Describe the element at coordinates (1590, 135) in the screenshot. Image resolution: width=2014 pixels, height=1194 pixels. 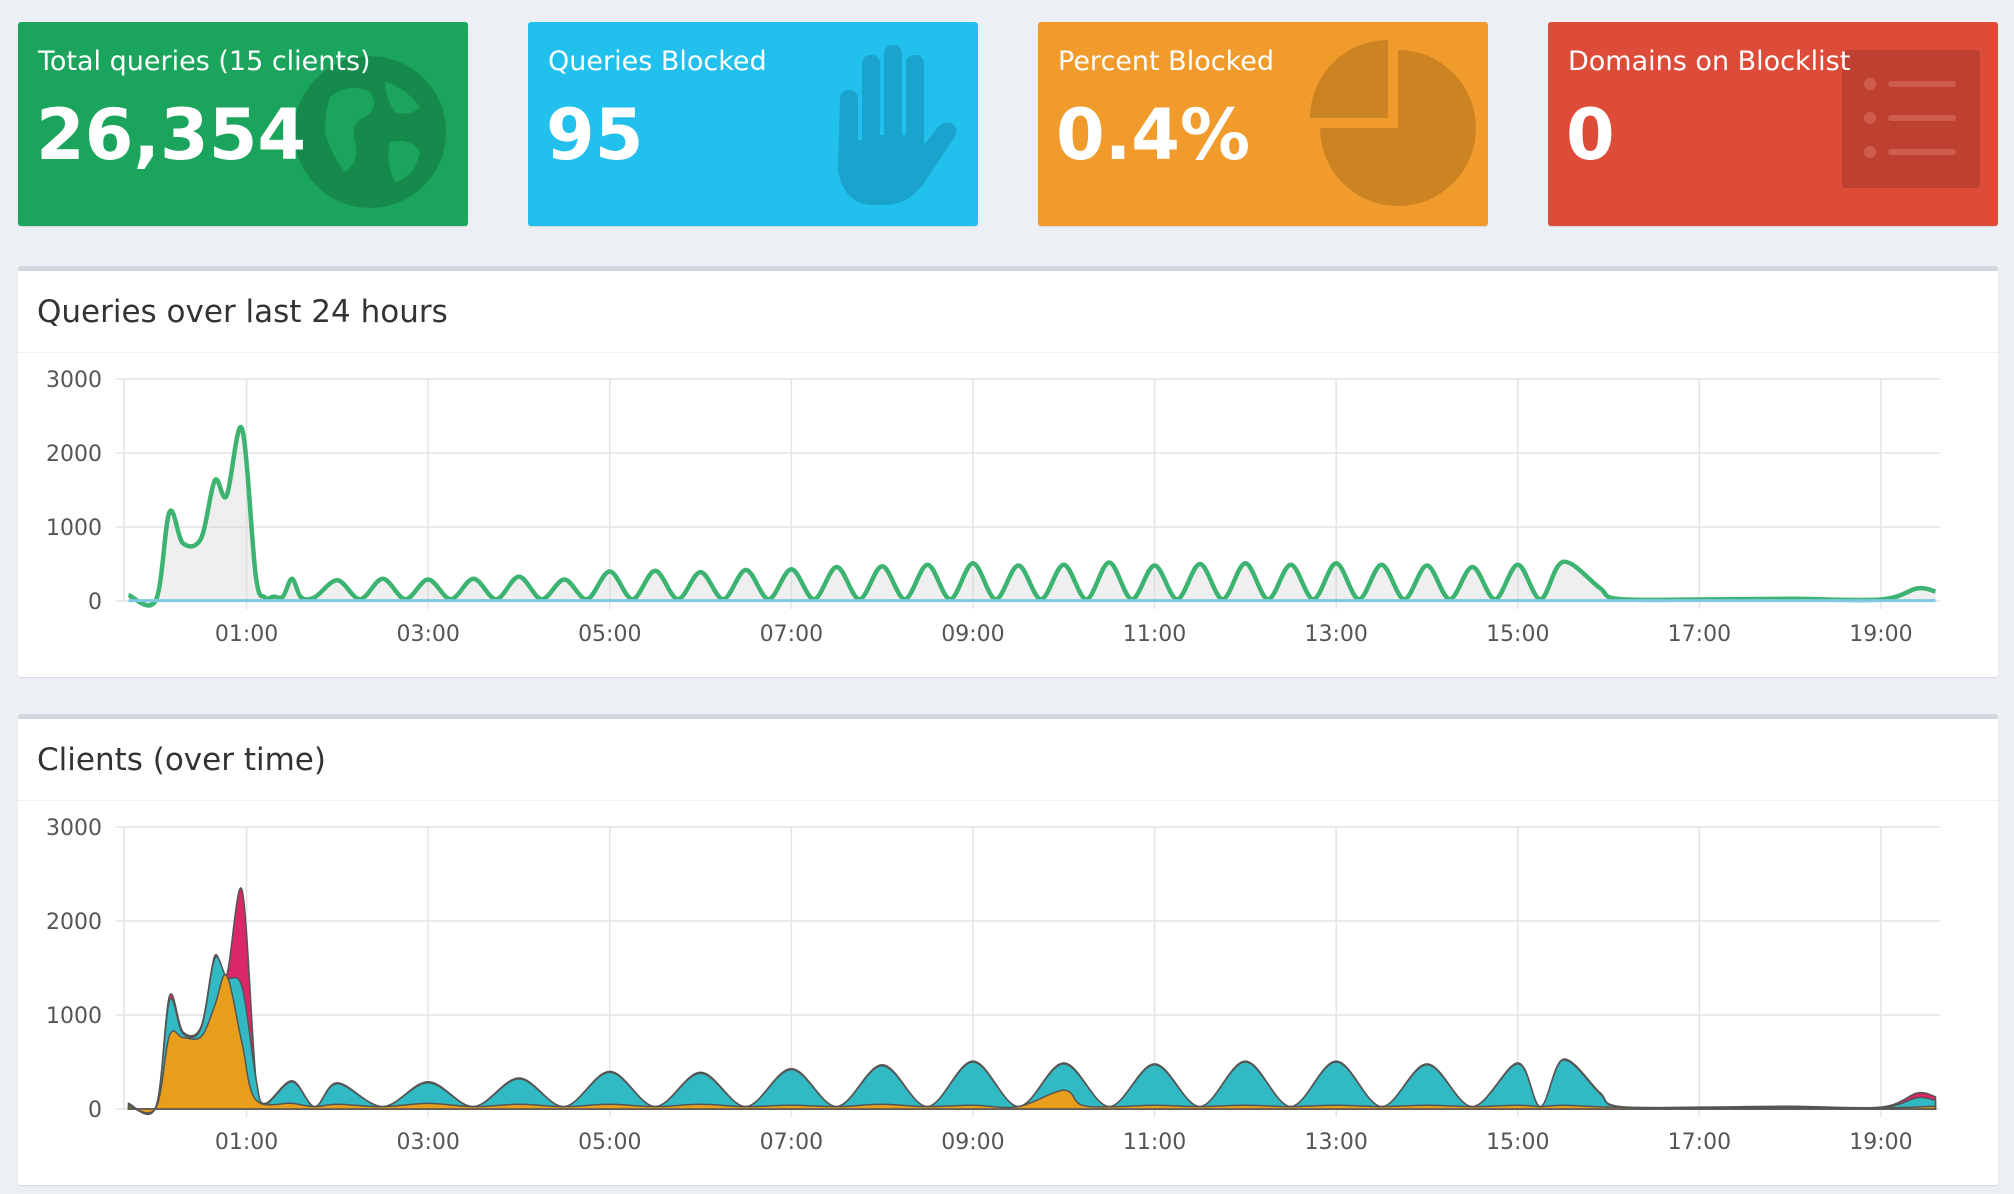
I see `domains-blocklist-value: 0` at that location.